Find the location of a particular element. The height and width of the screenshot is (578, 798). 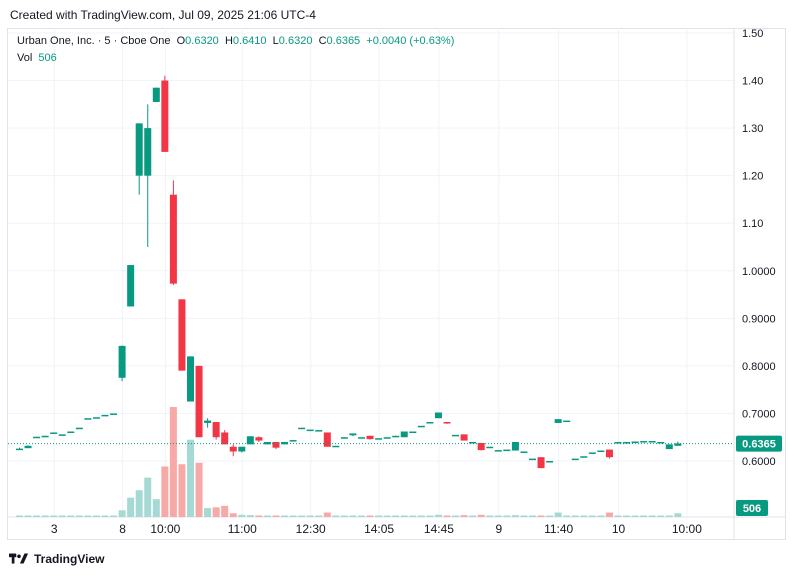

low-label: L is located at coordinates (275, 41).